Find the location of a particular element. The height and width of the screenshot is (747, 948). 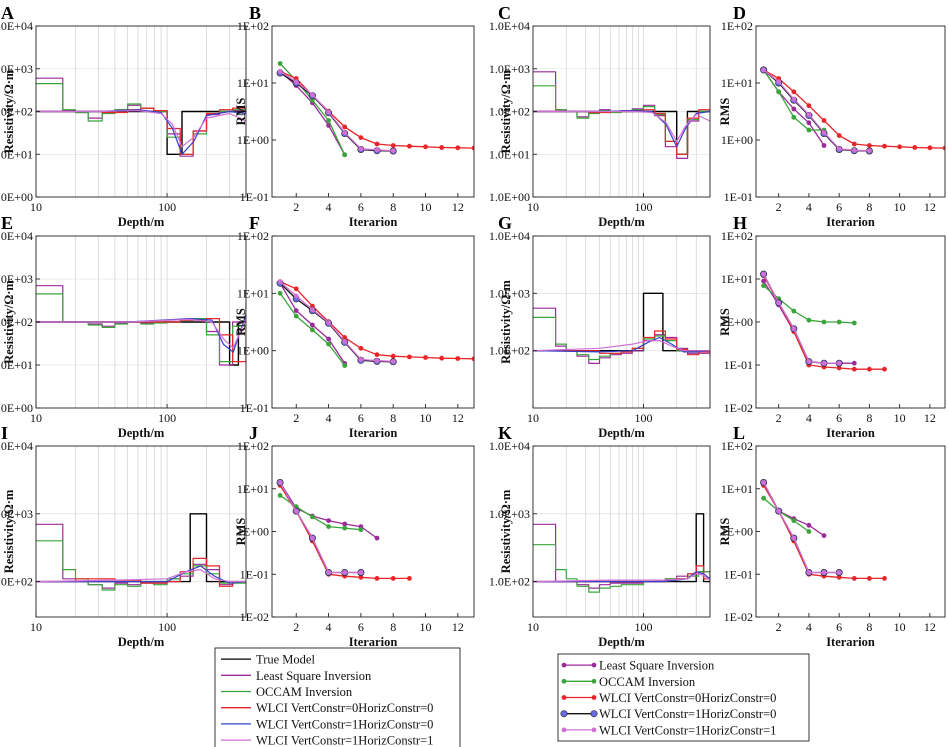

series-line-true_model is located at coordinates (141, 133).